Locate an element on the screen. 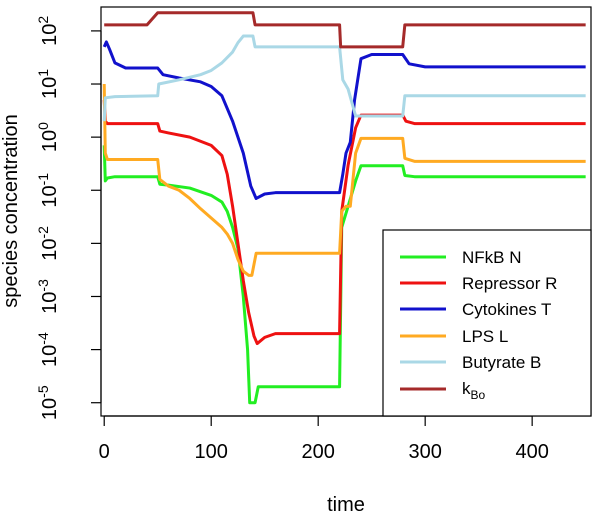 The width and height of the screenshot is (596, 518). y-tick-label: 10-5 is located at coordinates (48, 402).